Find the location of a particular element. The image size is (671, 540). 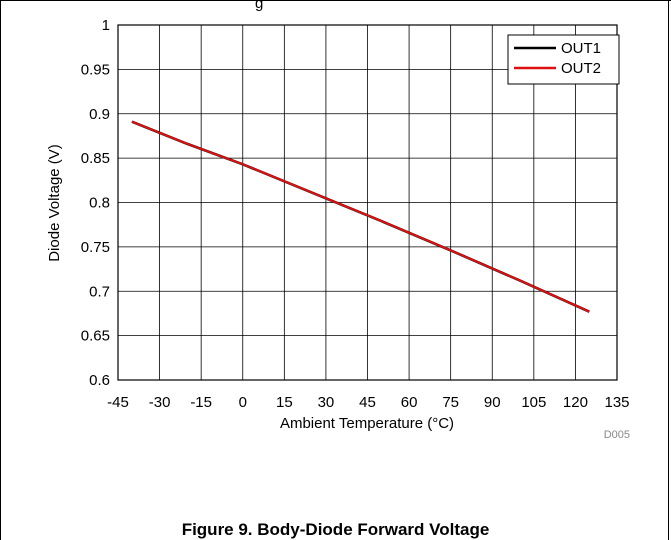

header-fragment: g is located at coordinates (259, 6).